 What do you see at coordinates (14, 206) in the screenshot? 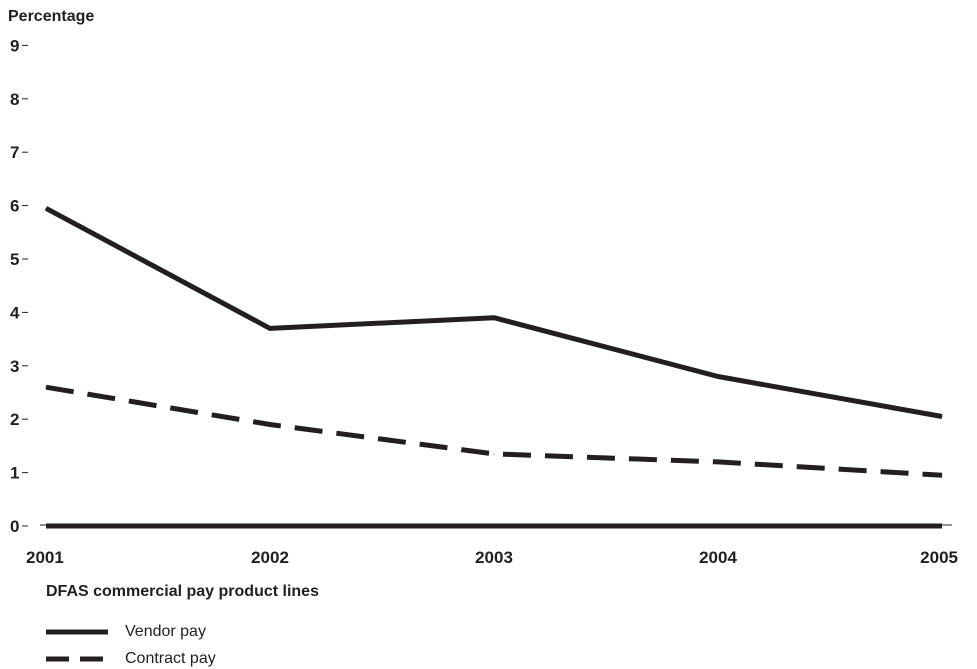
I see `y-tick-label-6: 6` at bounding box center [14, 206].